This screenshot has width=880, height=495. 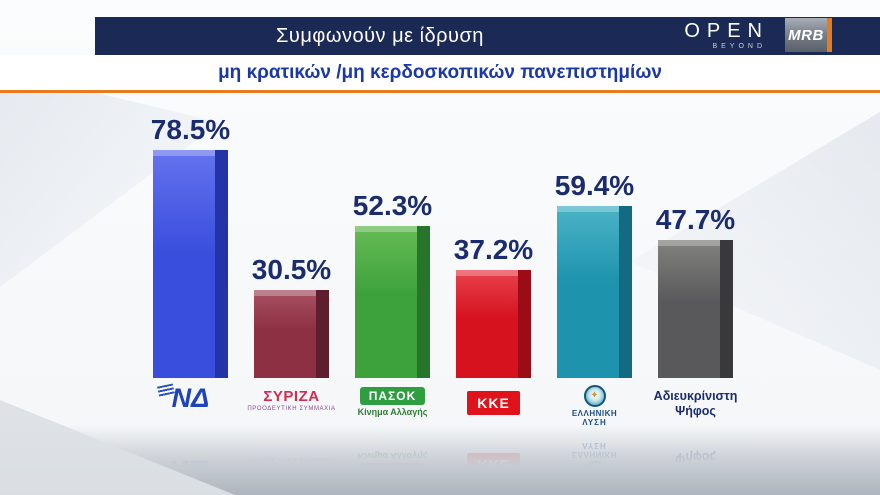 What do you see at coordinates (380, 36) in the screenshot?
I see `page-title: Συμφωνούν με ίδρυση` at bounding box center [380, 36].